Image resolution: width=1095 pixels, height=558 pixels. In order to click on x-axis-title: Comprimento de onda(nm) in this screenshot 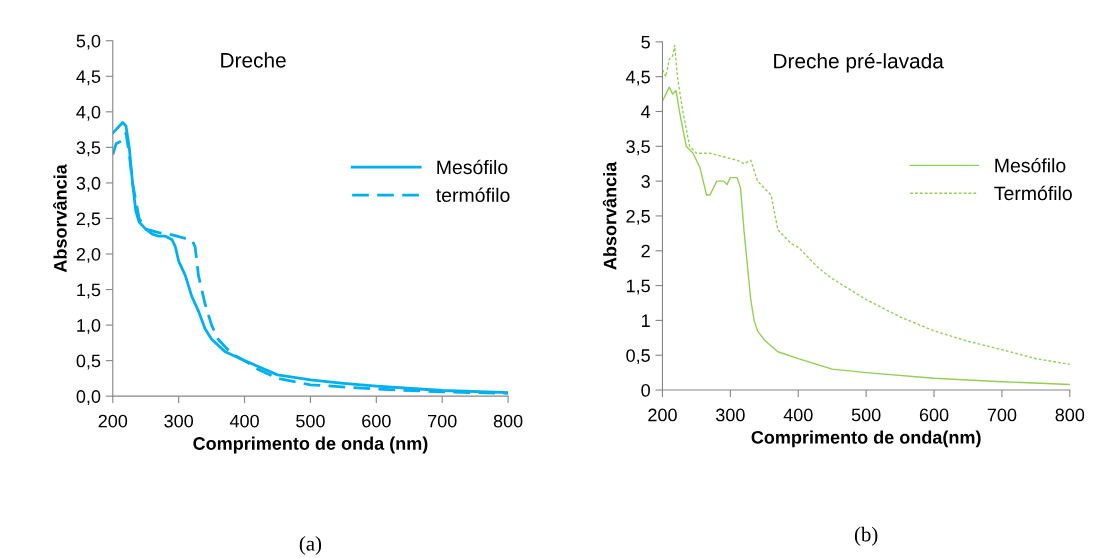, I will do `click(866, 439)`.